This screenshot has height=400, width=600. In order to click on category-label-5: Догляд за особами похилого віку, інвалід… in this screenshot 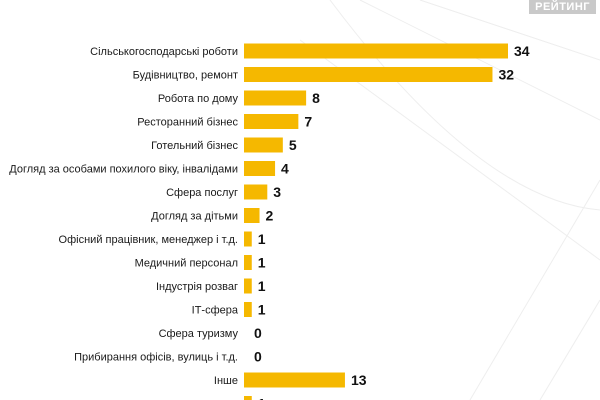, I will do `click(123, 170)`.